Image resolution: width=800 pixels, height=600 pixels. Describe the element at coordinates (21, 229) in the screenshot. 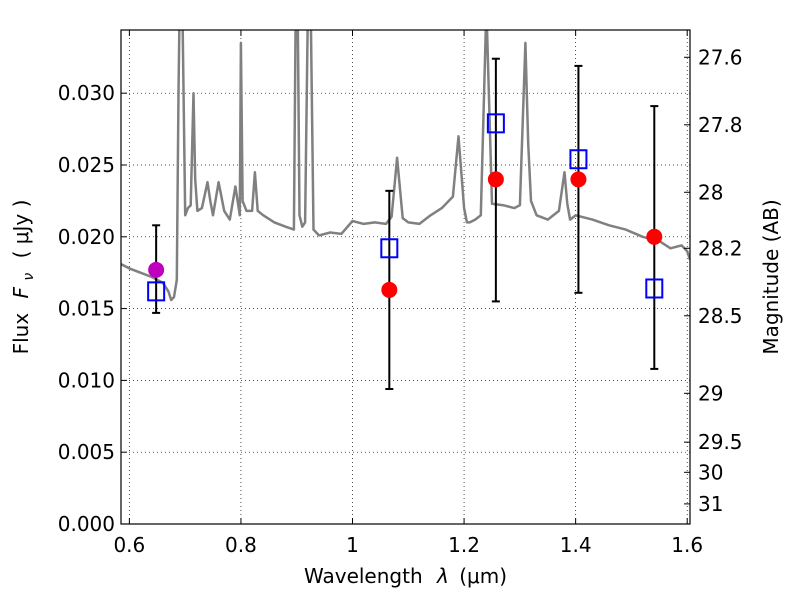

I see `y-axis-label-unit: ( μJy )` at that location.